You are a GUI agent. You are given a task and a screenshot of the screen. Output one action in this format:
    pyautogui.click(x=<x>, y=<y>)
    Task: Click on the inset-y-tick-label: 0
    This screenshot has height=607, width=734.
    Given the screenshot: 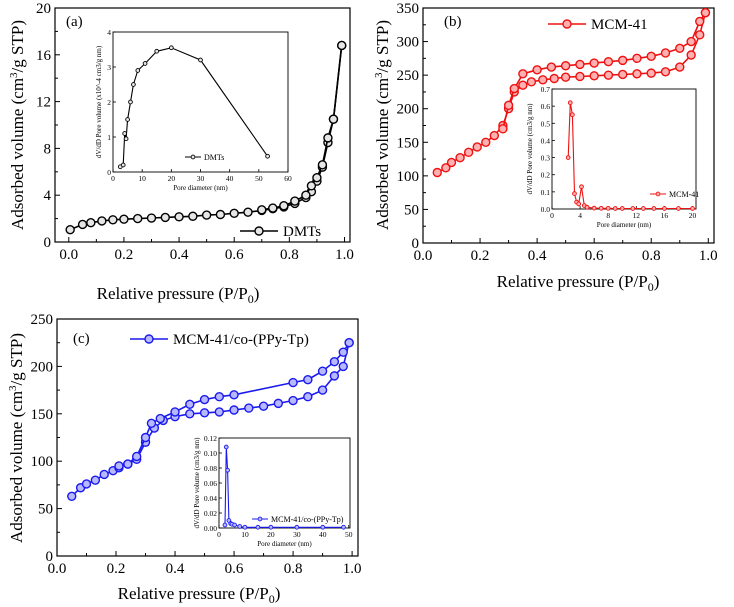 What is the action you would take?
    pyautogui.click(x=109, y=172)
    